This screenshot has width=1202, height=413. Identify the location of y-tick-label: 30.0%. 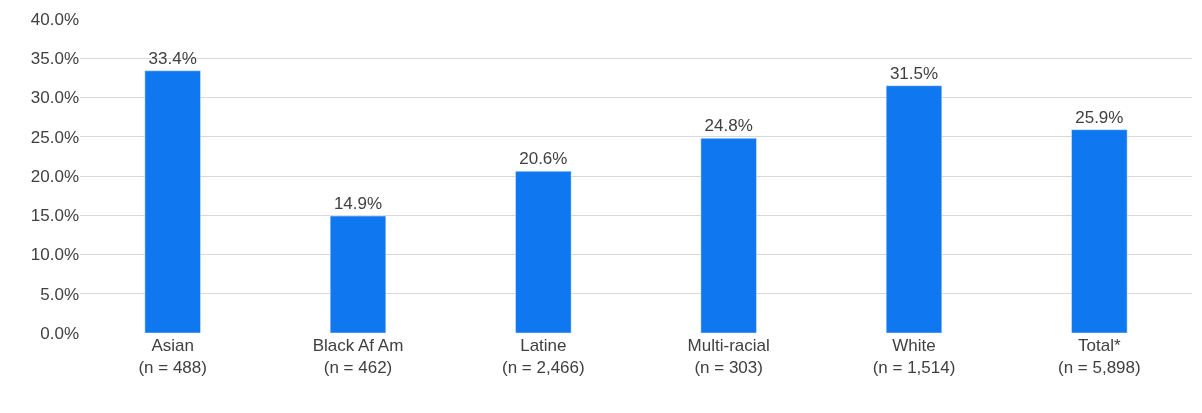
(54, 98).